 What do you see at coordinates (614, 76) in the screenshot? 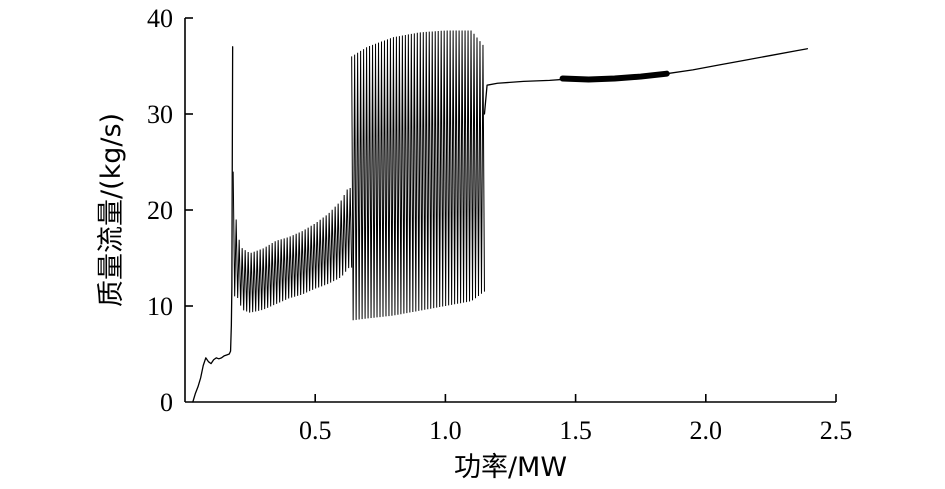
I see `series-thick-segment` at bounding box center [614, 76].